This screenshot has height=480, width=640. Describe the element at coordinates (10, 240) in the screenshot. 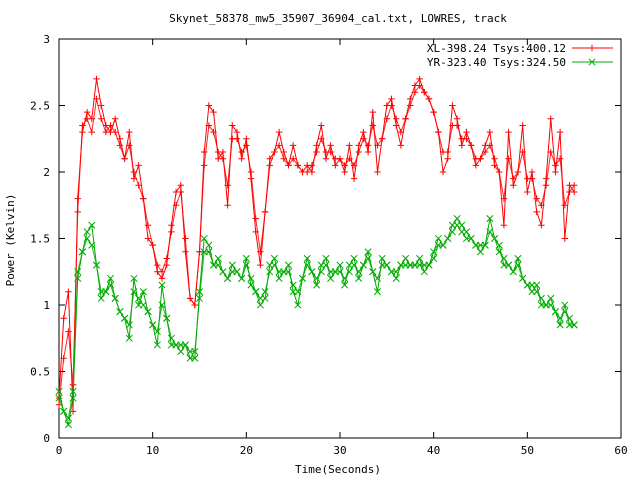

I see `y-axis-label: Power (Kelvin)` at that location.